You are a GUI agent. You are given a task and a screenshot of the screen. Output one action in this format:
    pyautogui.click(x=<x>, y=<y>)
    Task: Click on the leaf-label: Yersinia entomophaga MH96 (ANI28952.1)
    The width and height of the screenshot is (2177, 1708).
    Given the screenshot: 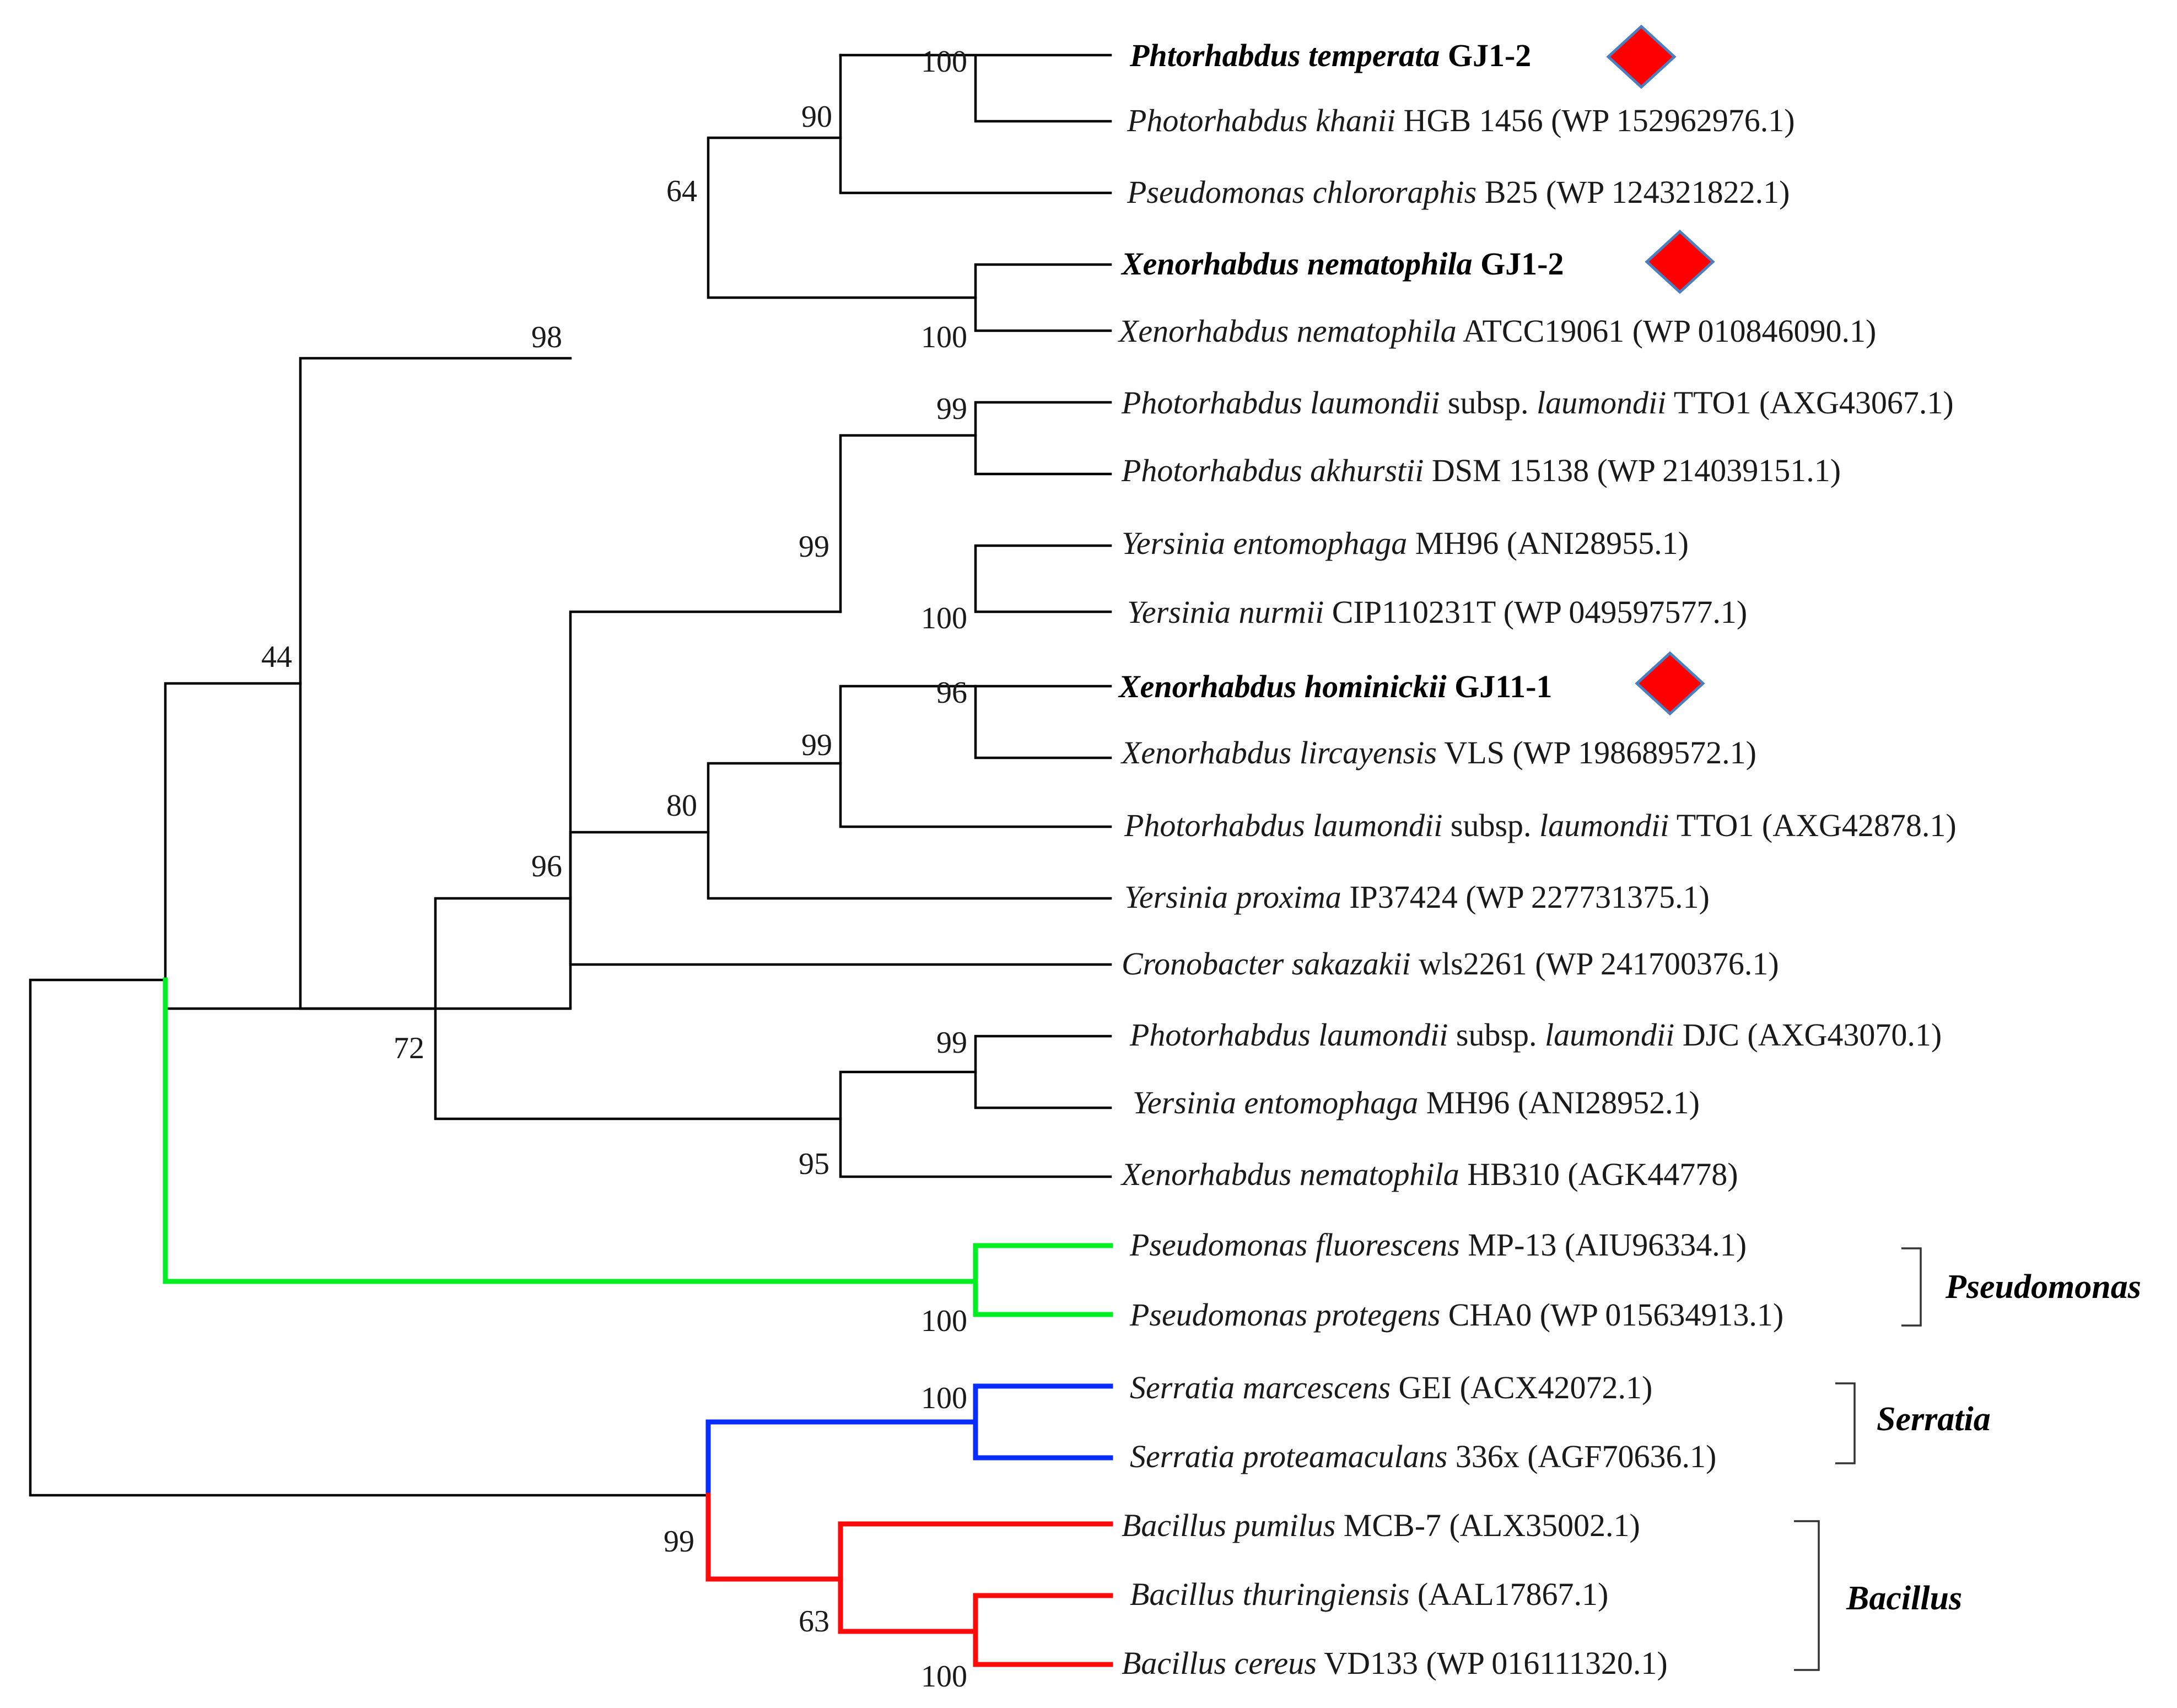 What is the action you would take?
    pyautogui.click(x=1416, y=1102)
    